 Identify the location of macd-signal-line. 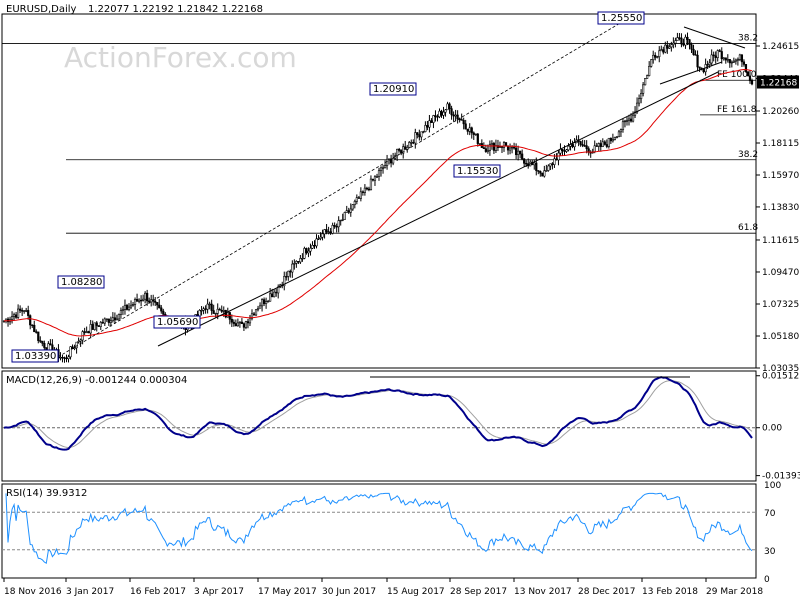
(378, 414).